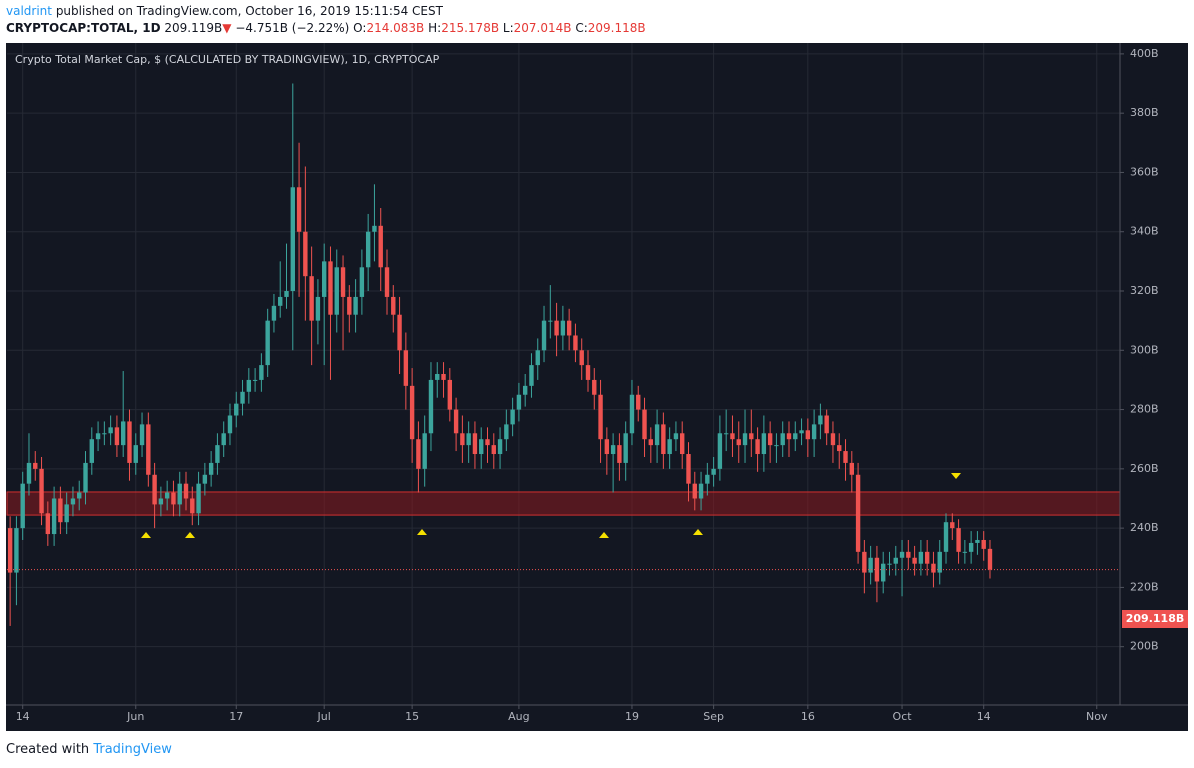 The height and width of the screenshot is (768, 1194). What do you see at coordinates (551, 505) in the screenshot?
I see `annotations` at bounding box center [551, 505].